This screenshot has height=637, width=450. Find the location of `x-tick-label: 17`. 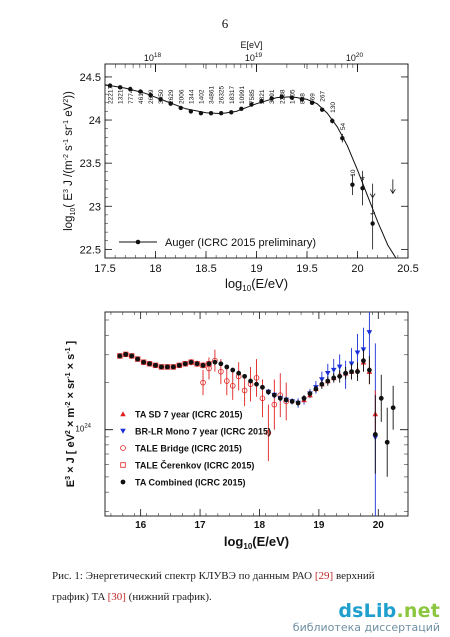

x-tick-label: 17 is located at coordinates (200, 525).